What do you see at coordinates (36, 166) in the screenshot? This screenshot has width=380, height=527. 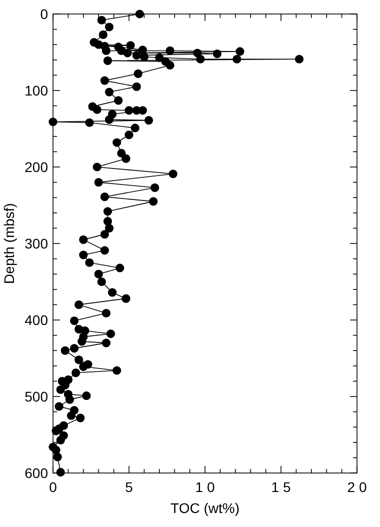 I see `y-tick-label: 200` at bounding box center [36, 166].